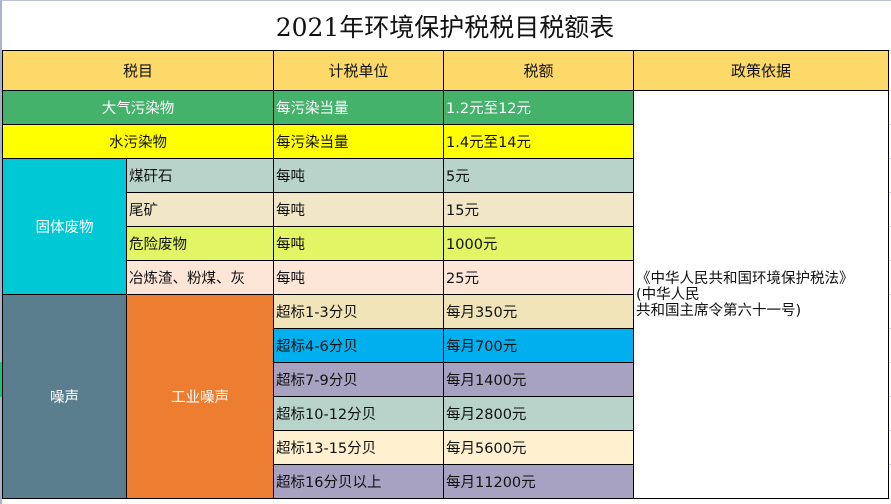  I want to click on page-title: 2021年环境保护税税目税额表, so click(445, 27).